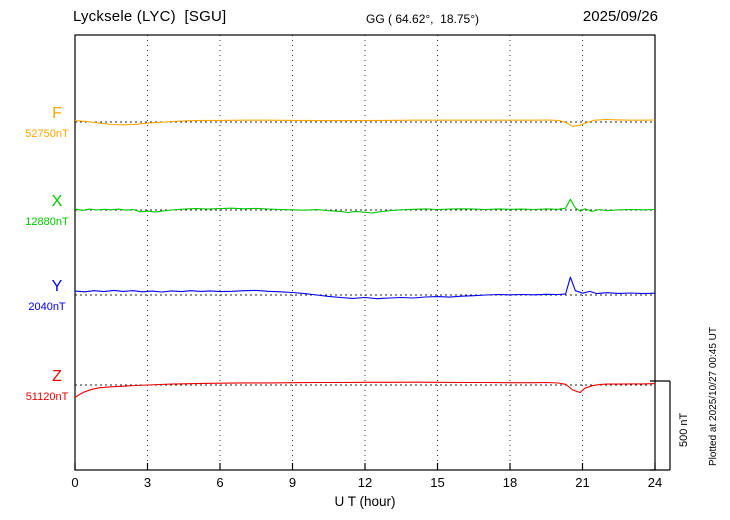 This screenshot has height=520, width=730. What do you see at coordinates (57, 286) in the screenshot?
I see `channel-label-Y: Y` at bounding box center [57, 286].